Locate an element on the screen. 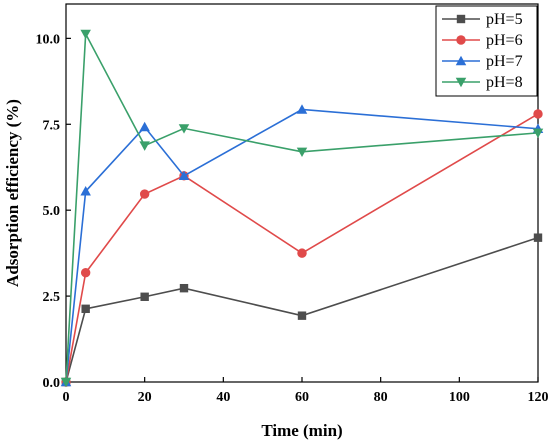  legend-item: pH=8 is located at coordinates (482, 82).